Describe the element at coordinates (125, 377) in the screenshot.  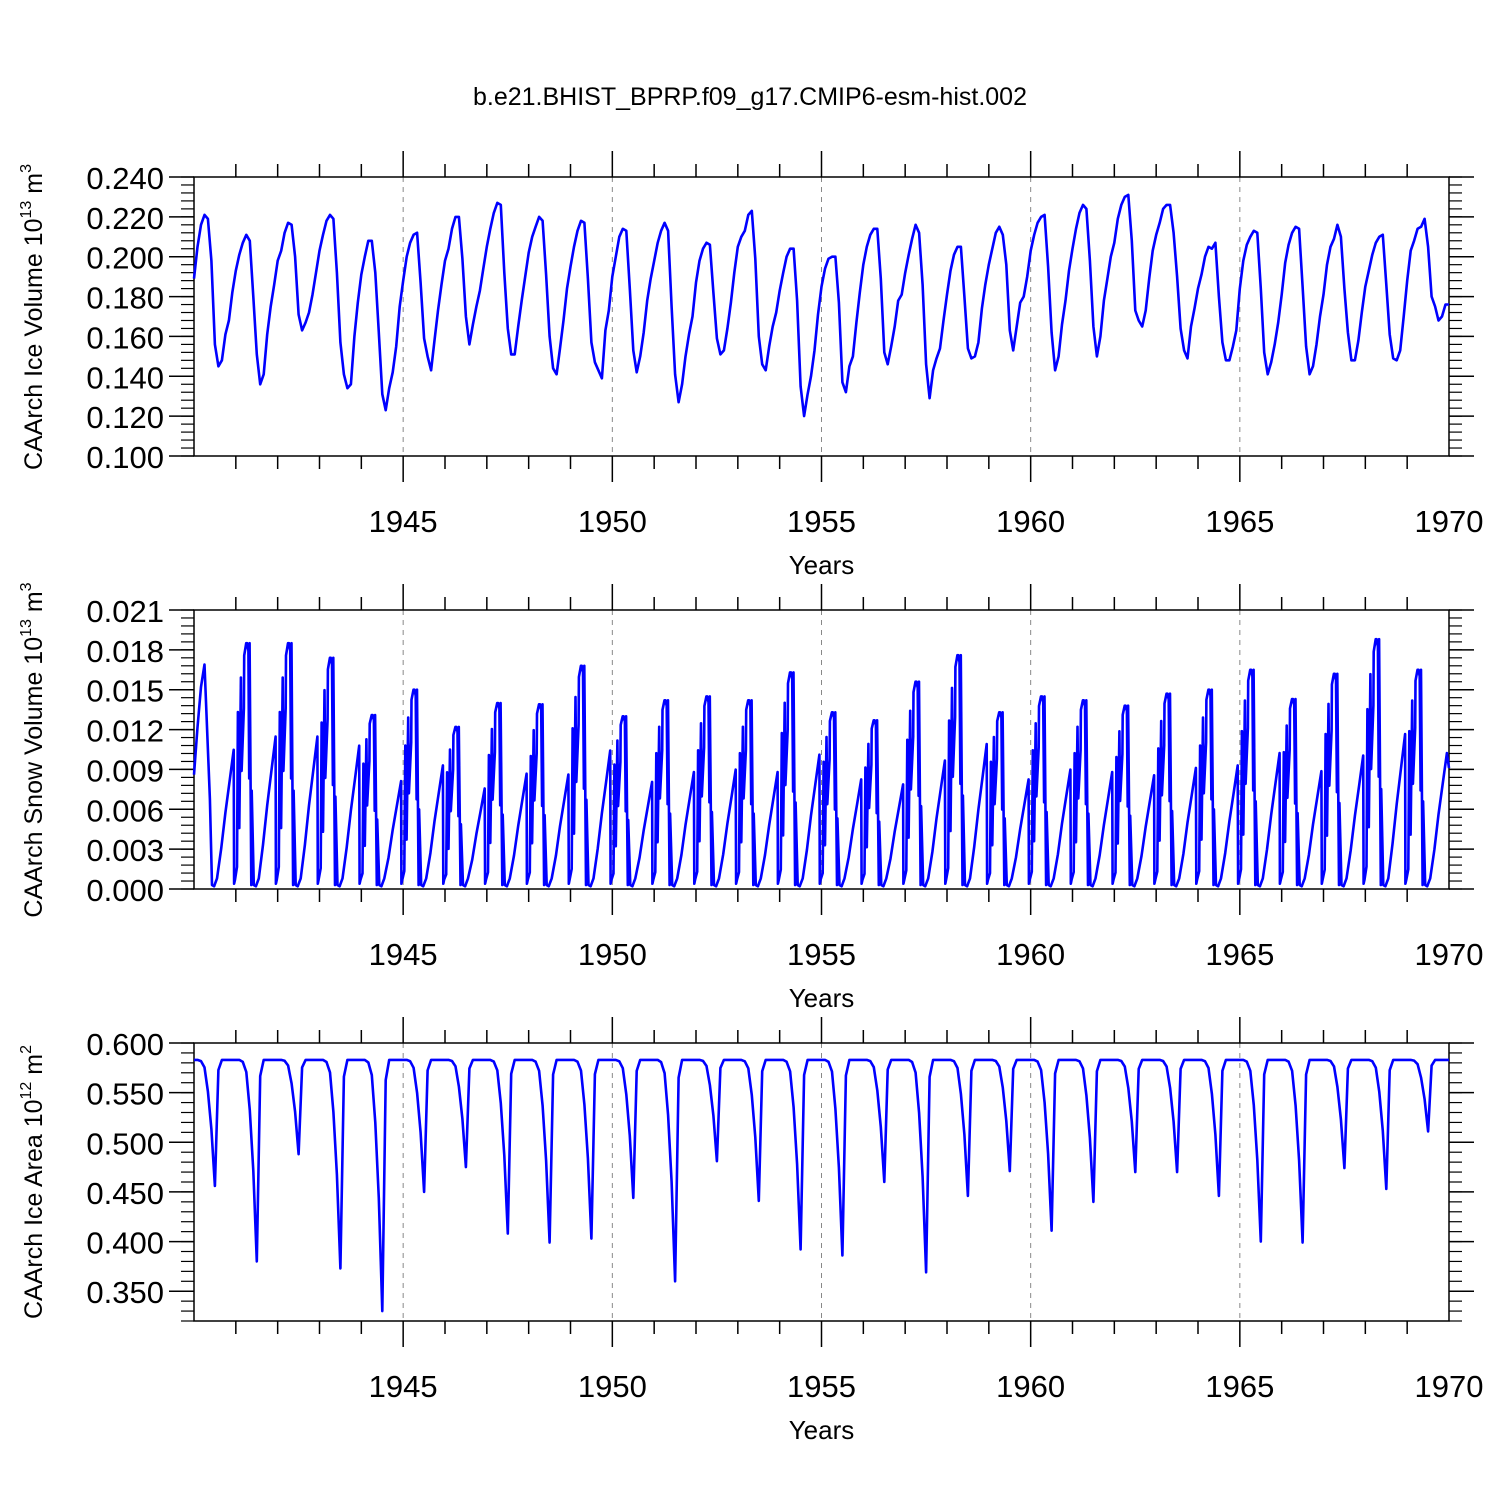
I see `y-tick-label: 0.140` at that location.